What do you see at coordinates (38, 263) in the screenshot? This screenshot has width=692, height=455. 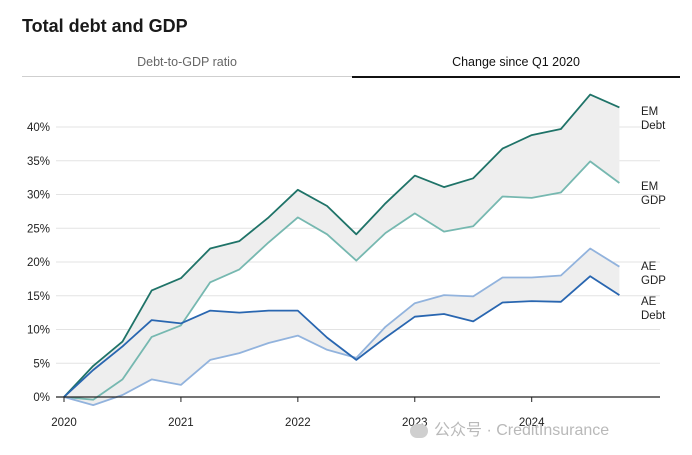 I see `y-tick-label: 20%` at bounding box center [38, 263].